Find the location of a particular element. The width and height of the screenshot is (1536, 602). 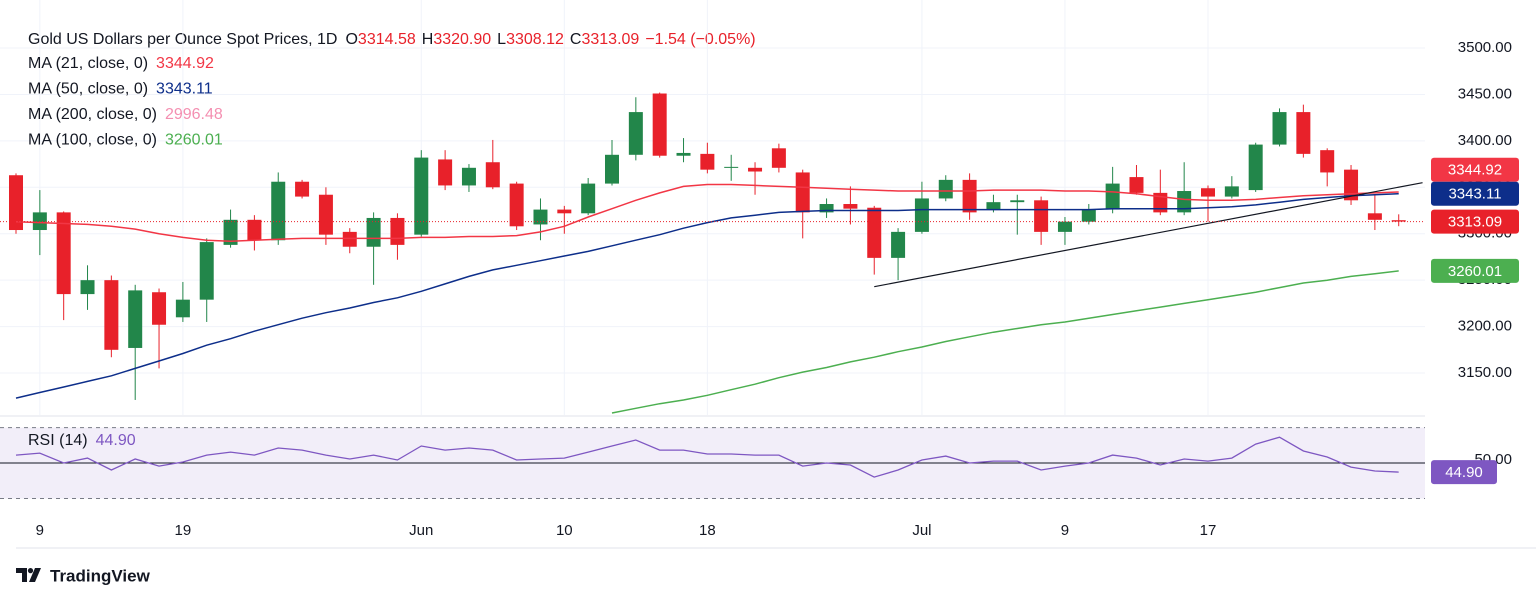

time-tick-label: 19 is located at coordinates (183, 530).